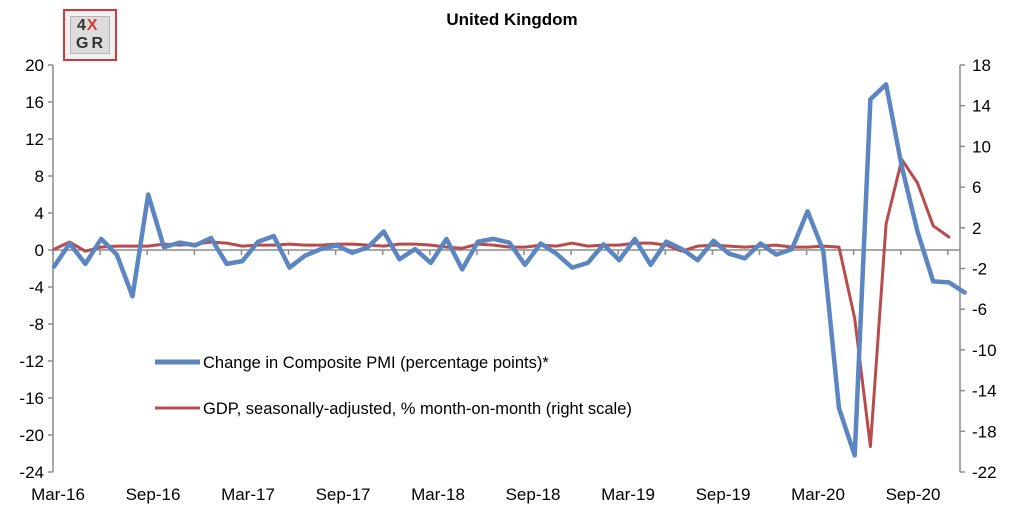  I want to click on left-tick-label: 20, so click(34, 65).